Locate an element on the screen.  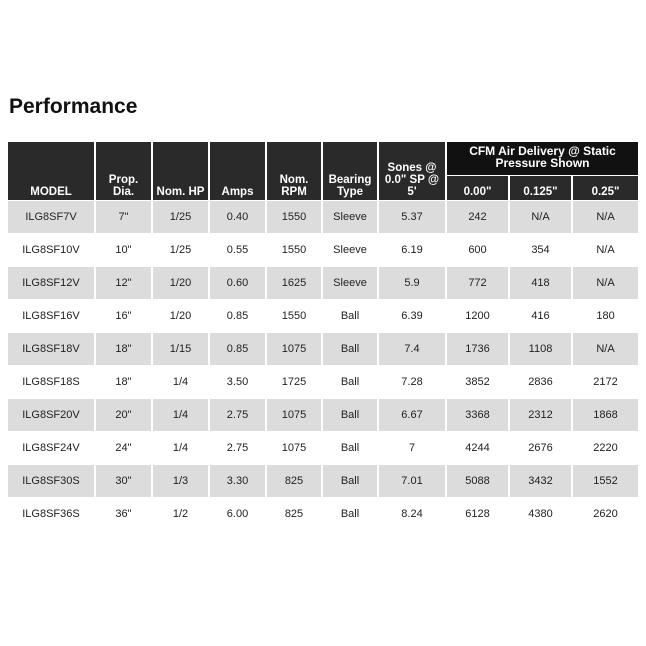
table-cell: 7 is located at coordinates (412, 448).